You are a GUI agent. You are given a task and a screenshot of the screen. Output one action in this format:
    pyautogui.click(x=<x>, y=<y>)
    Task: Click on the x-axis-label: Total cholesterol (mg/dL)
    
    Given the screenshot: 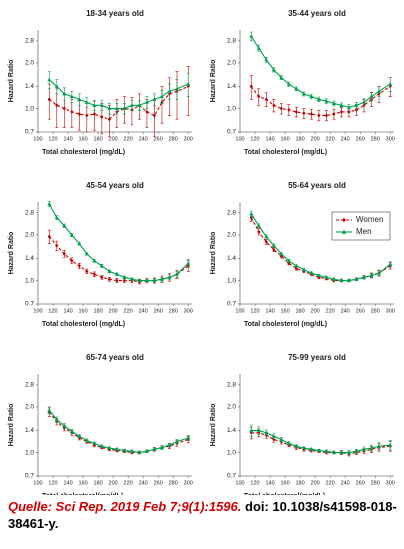 What is the action you would take?
    pyautogui.click(x=285, y=152)
    